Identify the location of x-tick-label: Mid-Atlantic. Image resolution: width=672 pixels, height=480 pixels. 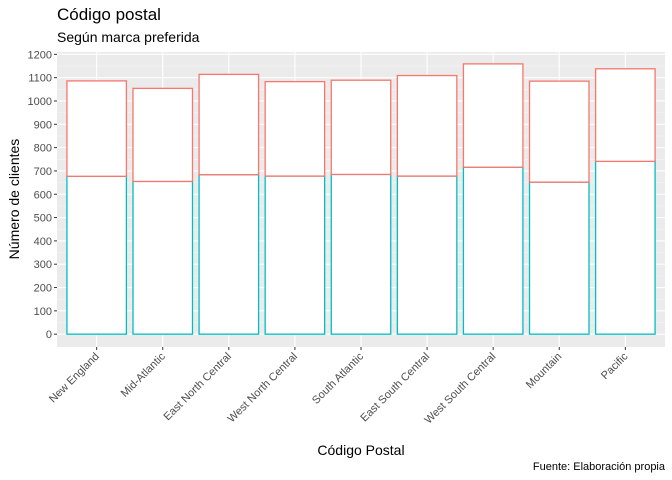
(143, 374).